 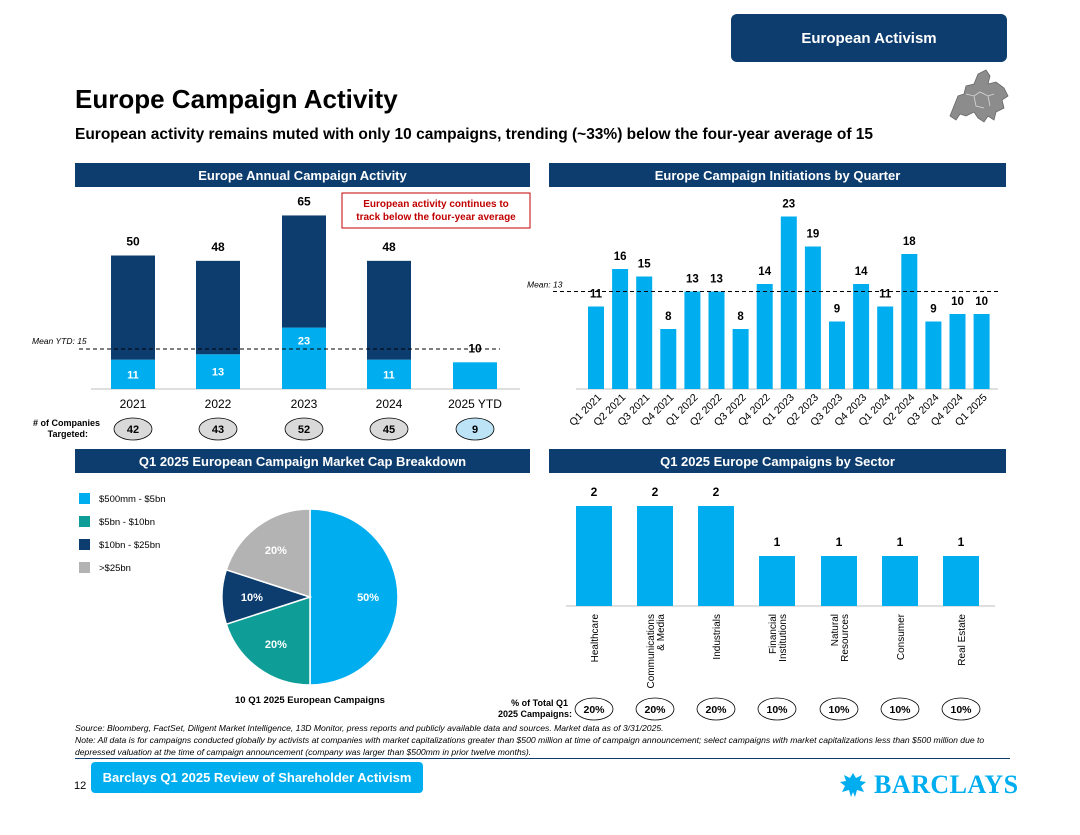 I want to click on eagle-icon, so click(x=853, y=785).